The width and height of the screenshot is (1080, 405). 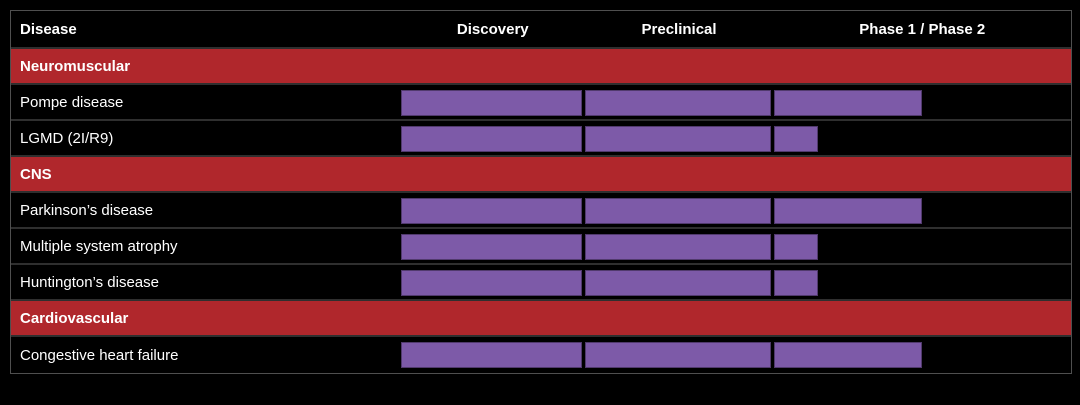 What do you see at coordinates (72, 102) in the screenshot?
I see `disease-name: Pompe disease` at bounding box center [72, 102].